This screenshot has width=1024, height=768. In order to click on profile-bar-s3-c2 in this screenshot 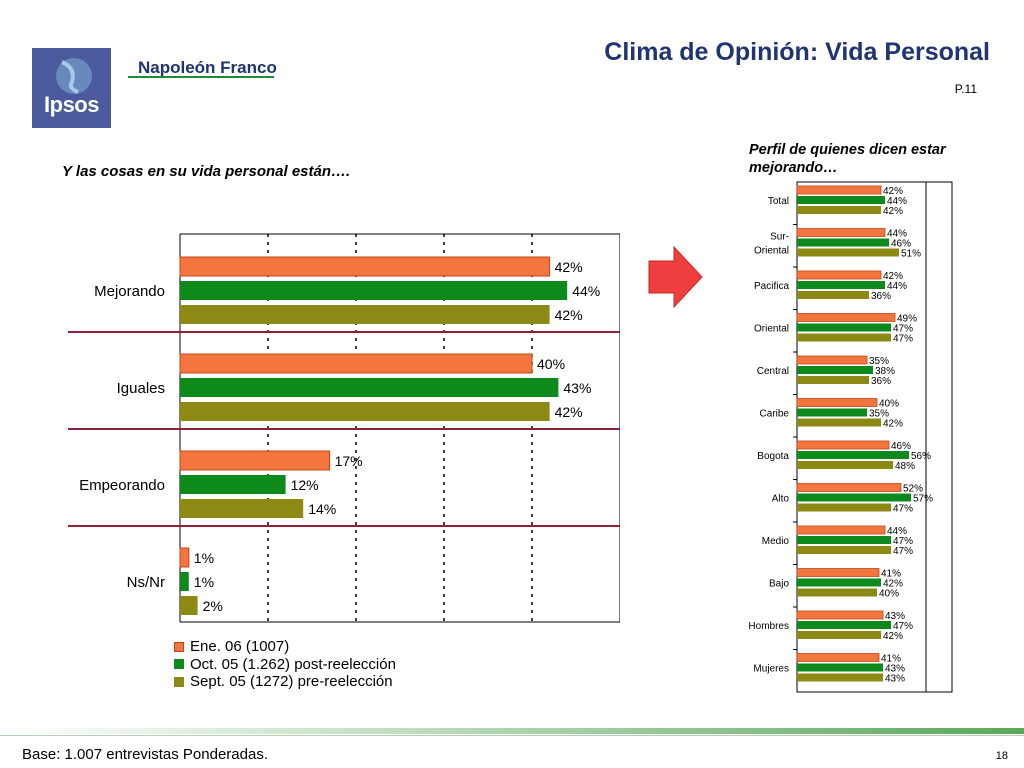, I will do `click(848, 252)`.